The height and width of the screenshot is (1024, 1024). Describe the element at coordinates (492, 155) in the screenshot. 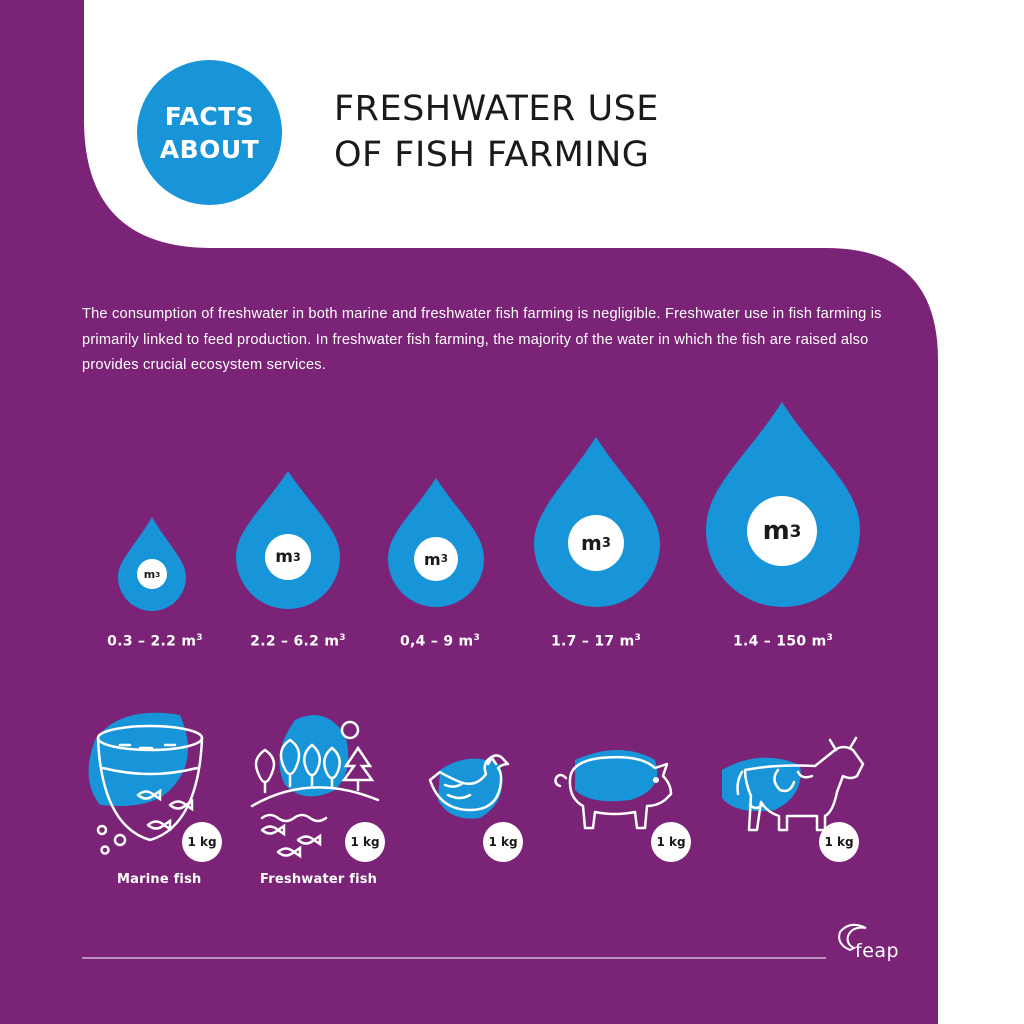

I see `title-line-2: OF FISH FARMING` at that location.